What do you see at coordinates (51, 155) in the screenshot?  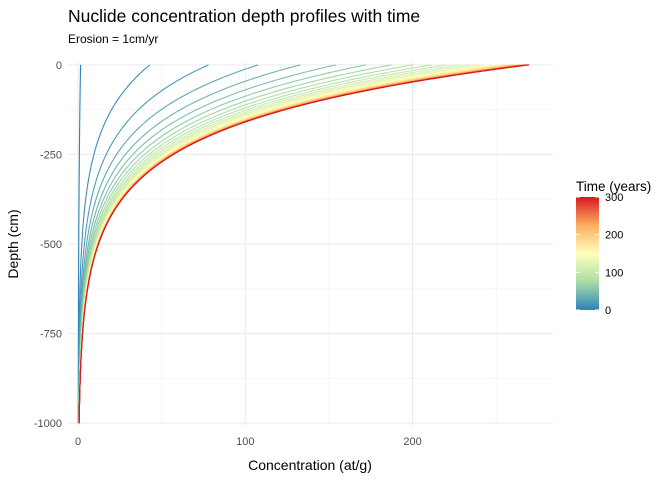 I see `y-tick-label: -250` at bounding box center [51, 155].